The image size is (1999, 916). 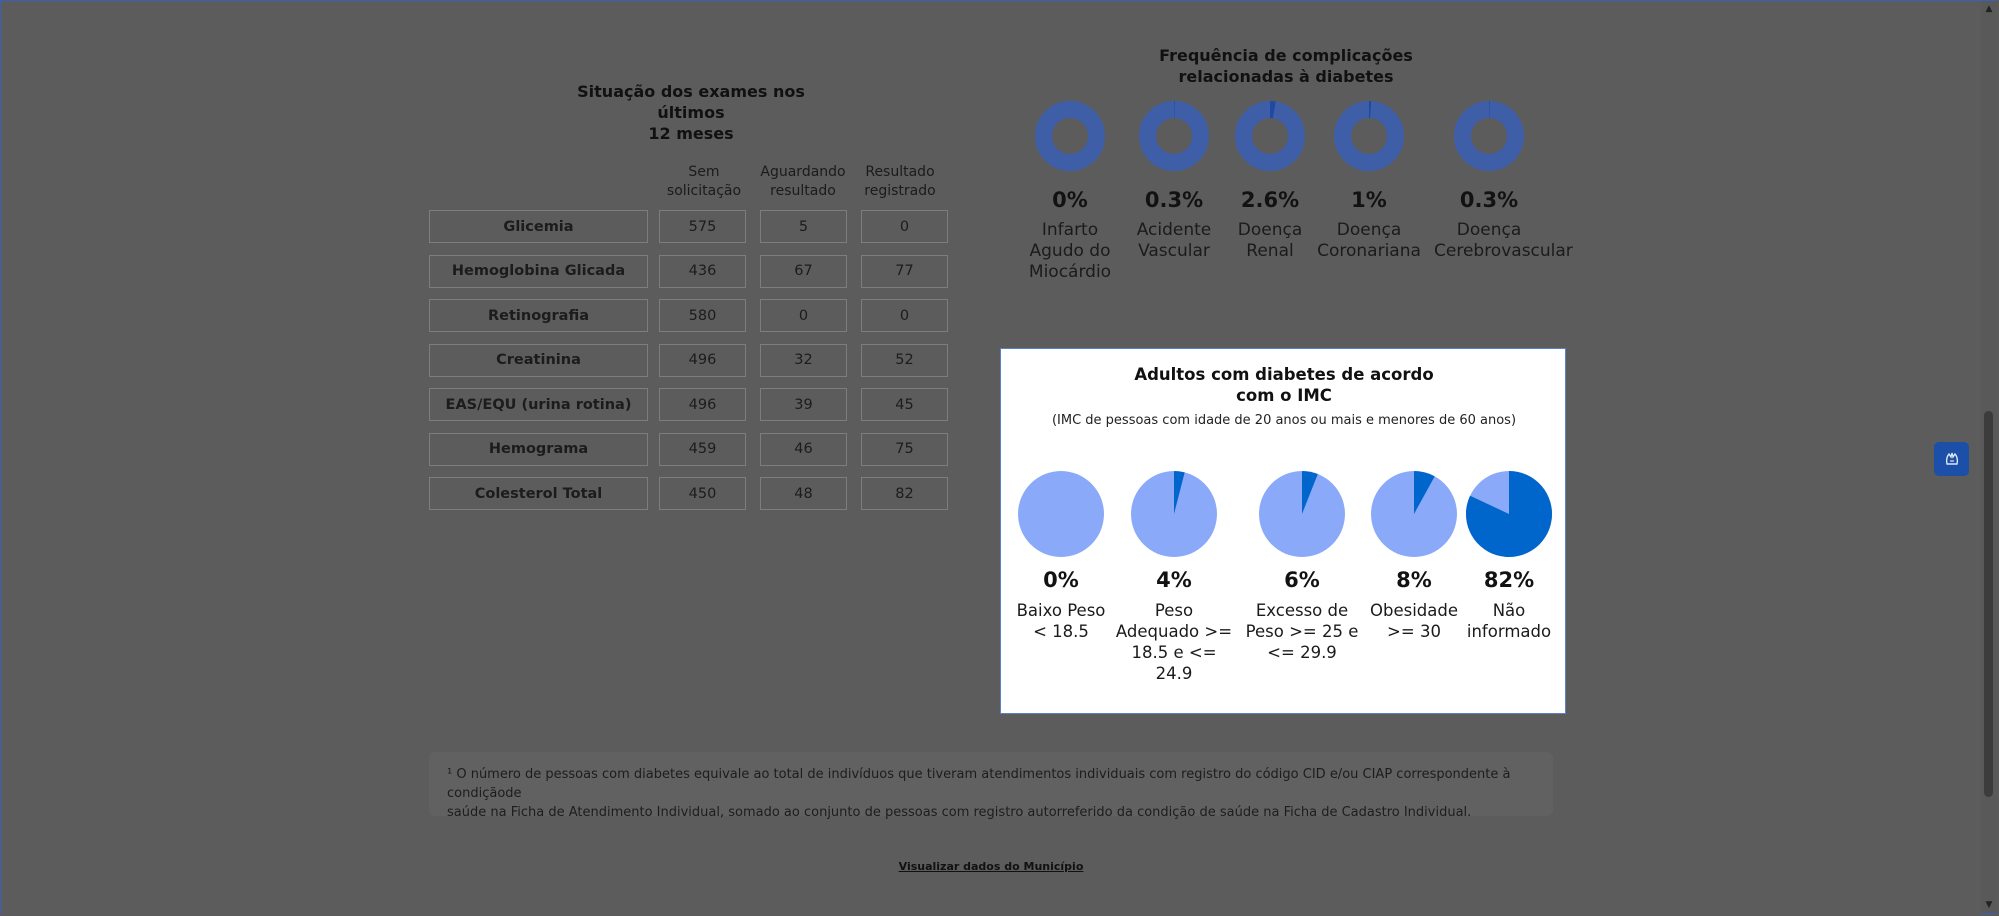 What do you see at coordinates (1174, 631) in the screenshot?
I see `imc-label-line: Adequado >=` at bounding box center [1174, 631].